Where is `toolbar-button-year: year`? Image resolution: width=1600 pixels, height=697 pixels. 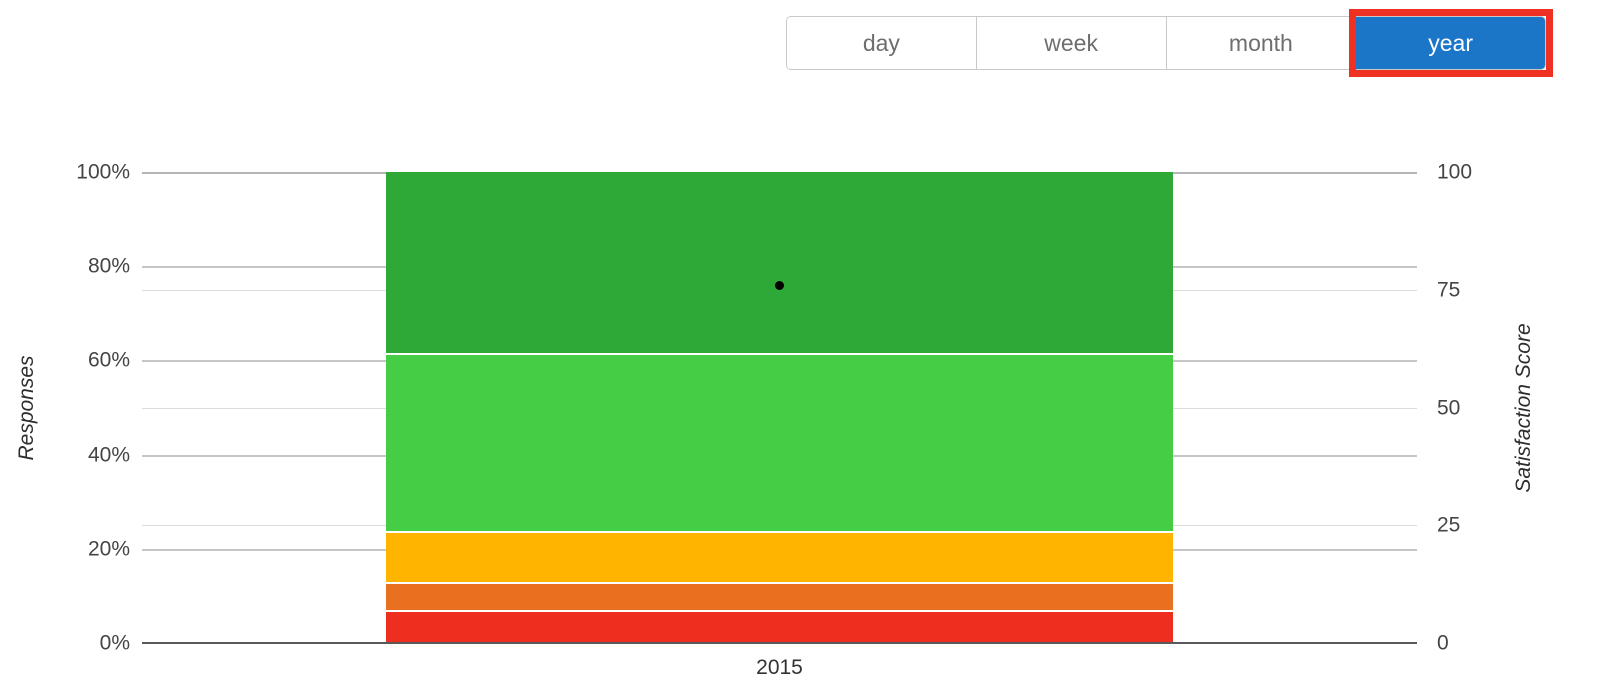 toolbar-button-year: year is located at coordinates (1450, 43).